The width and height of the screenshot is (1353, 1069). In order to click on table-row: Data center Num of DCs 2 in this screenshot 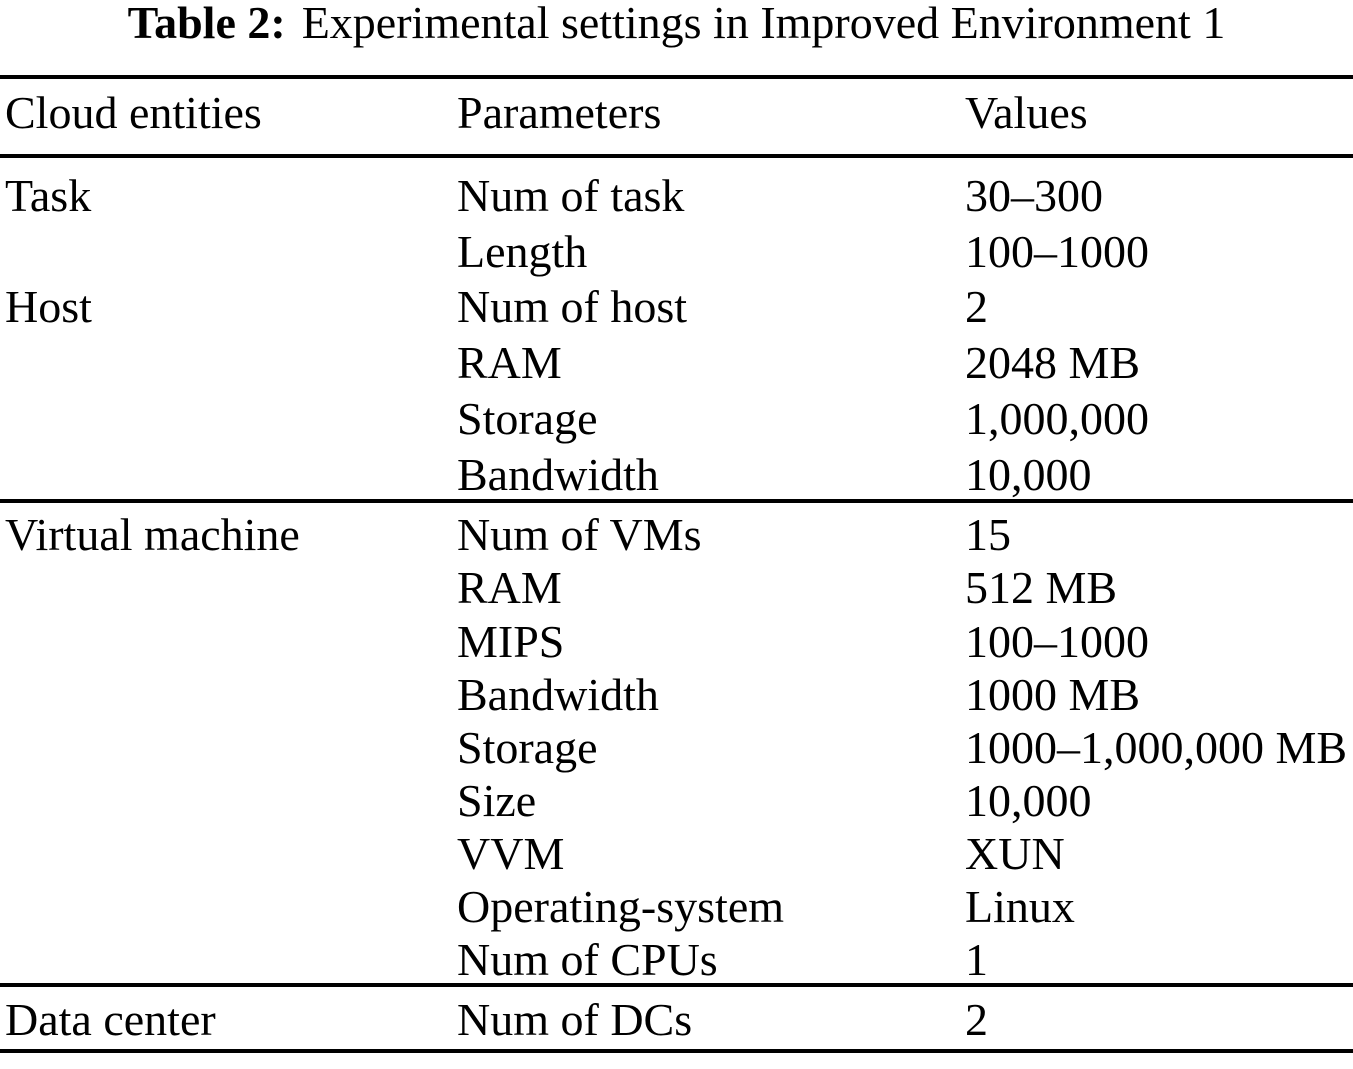, I will do `click(676, 1020)`.